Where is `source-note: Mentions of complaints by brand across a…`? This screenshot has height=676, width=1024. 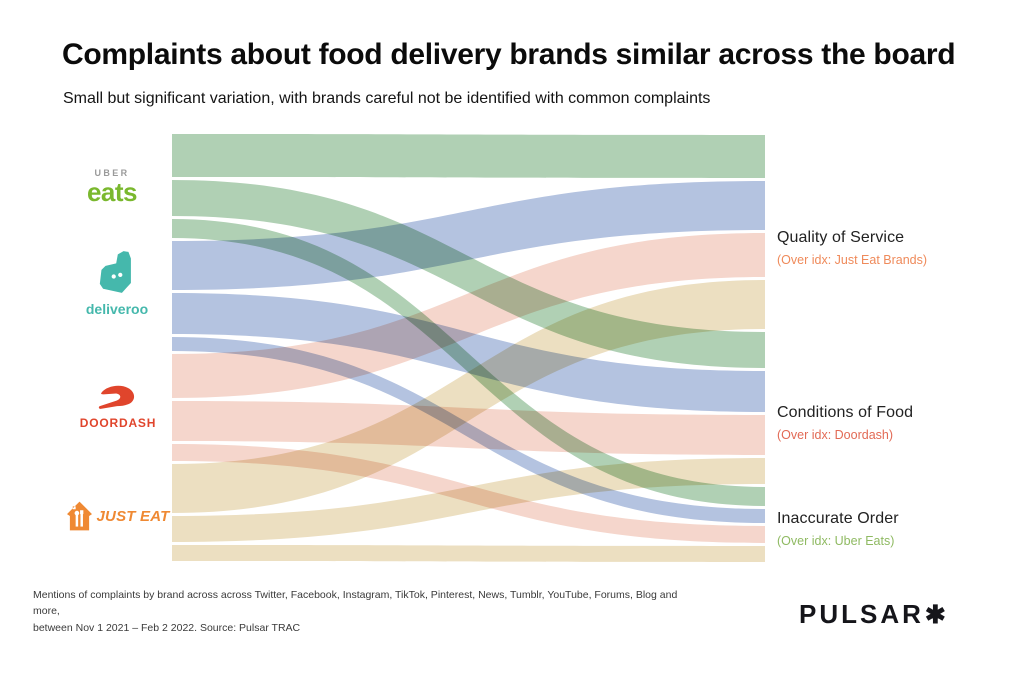
source-note: Mentions of complaints by brand across a… is located at coordinates (363, 611).